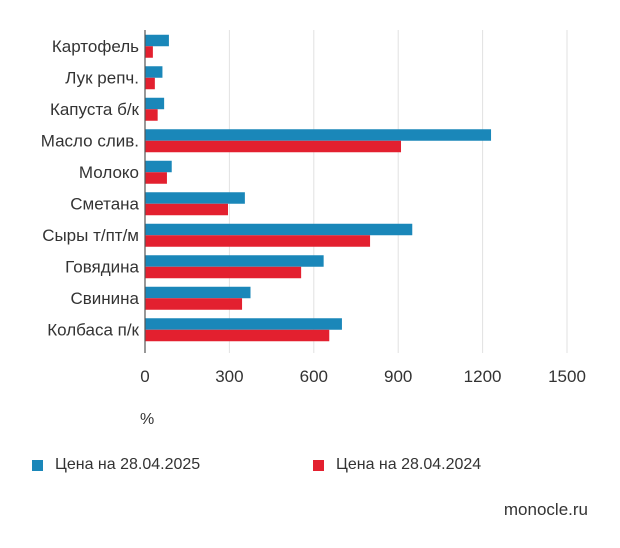 The height and width of the screenshot is (548, 620). Describe the element at coordinates (147, 419) in the screenshot. I see `x-axis-unit-label: %` at that location.